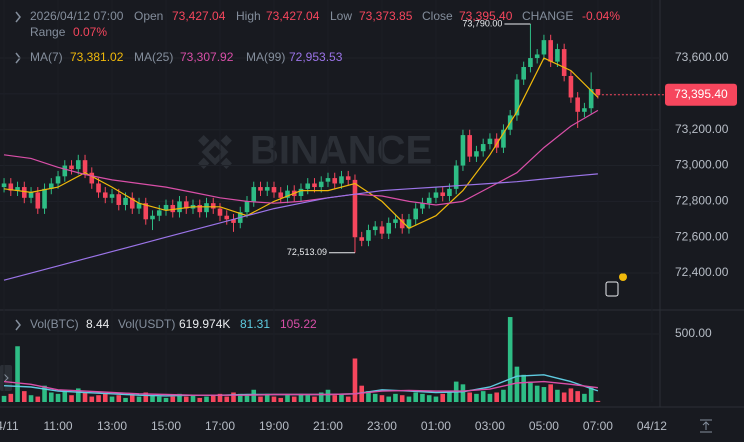 The height and width of the screenshot is (442, 744). What do you see at coordinates (316, 57) in the screenshot?
I see `ma-legend-value: 72,953.53` at bounding box center [316, 57].